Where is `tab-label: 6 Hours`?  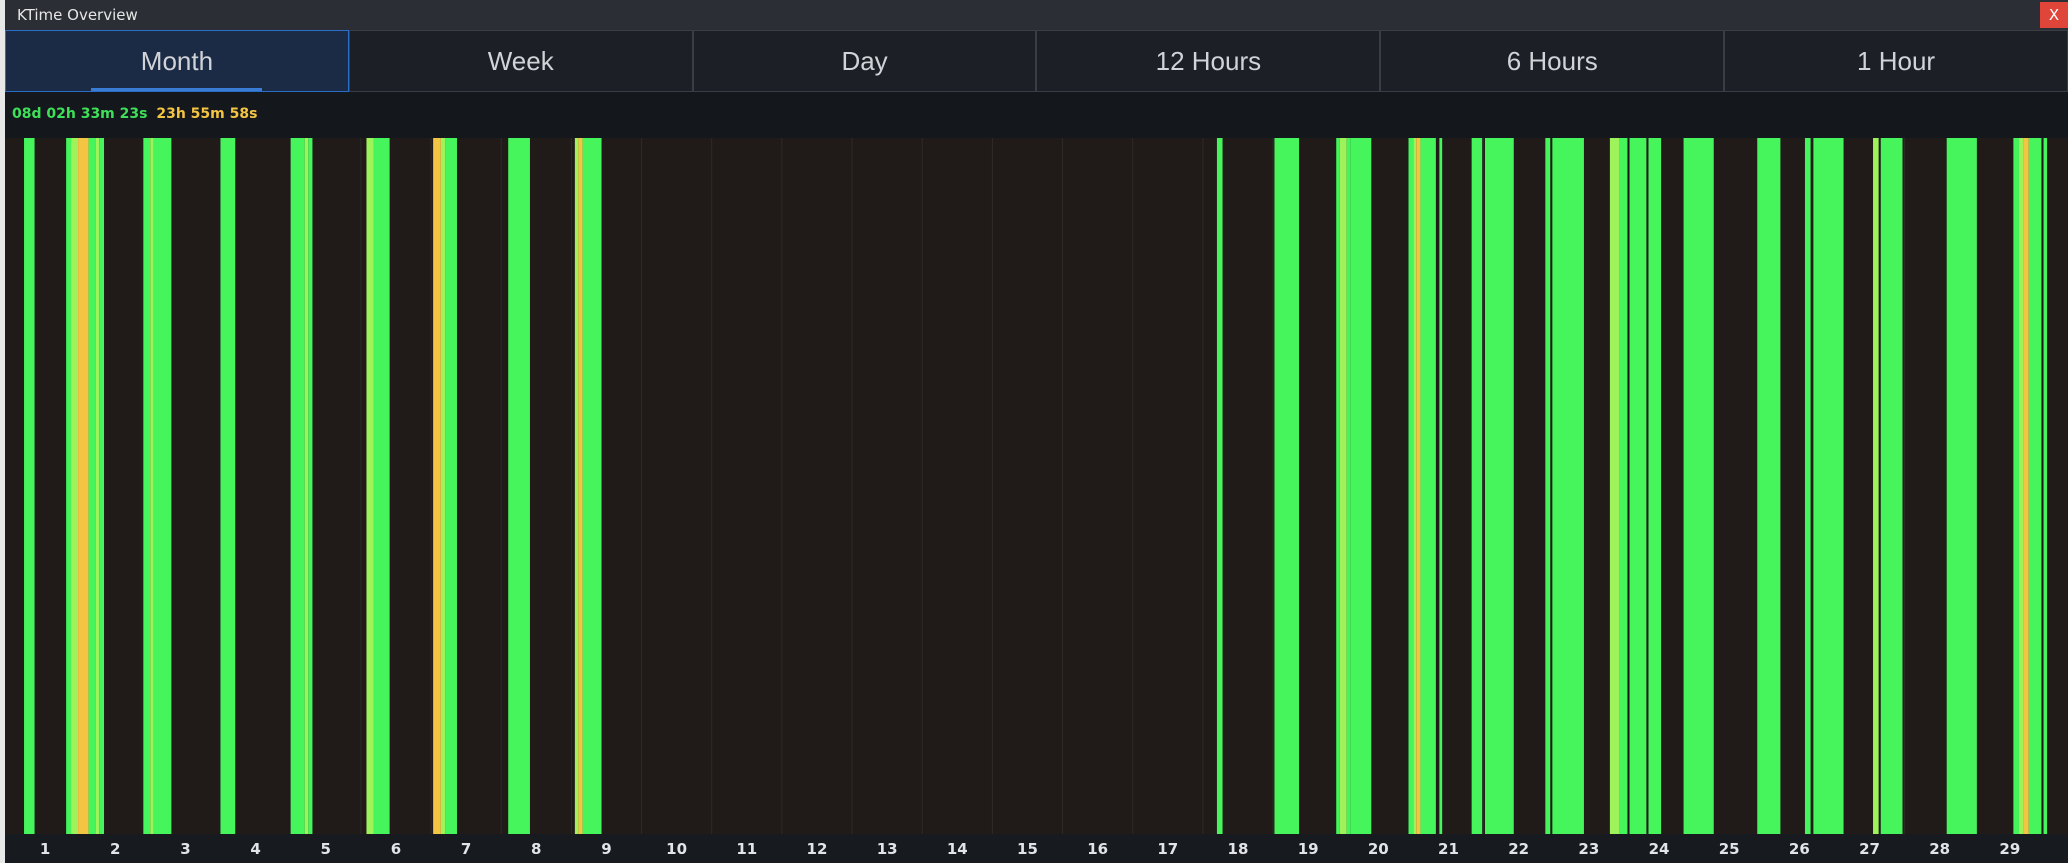 tab-label: 6 Hours is located at coordinates (1552, 60).